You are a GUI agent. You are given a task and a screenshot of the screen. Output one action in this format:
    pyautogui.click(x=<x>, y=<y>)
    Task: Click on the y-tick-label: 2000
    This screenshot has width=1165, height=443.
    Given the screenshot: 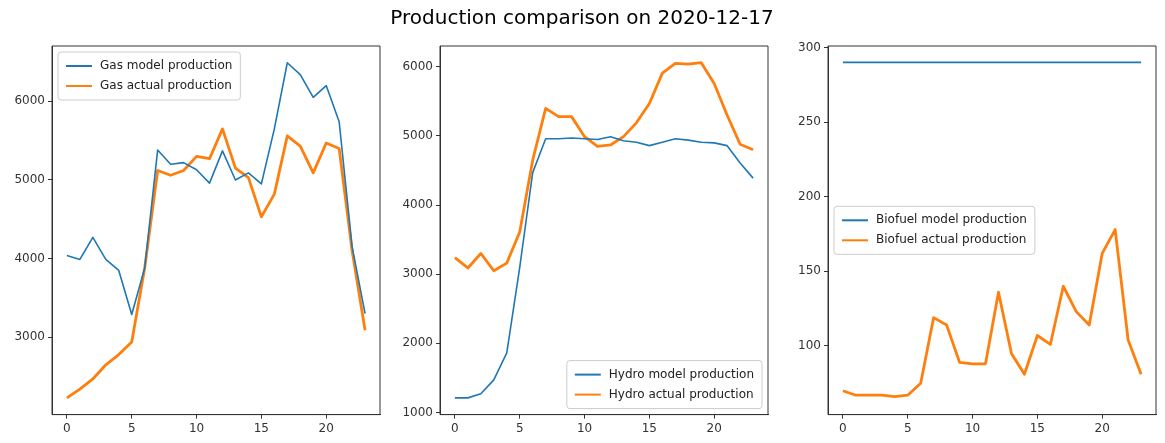 What is the action you would take?
    pyautogui.click(x=417, y=342)
    